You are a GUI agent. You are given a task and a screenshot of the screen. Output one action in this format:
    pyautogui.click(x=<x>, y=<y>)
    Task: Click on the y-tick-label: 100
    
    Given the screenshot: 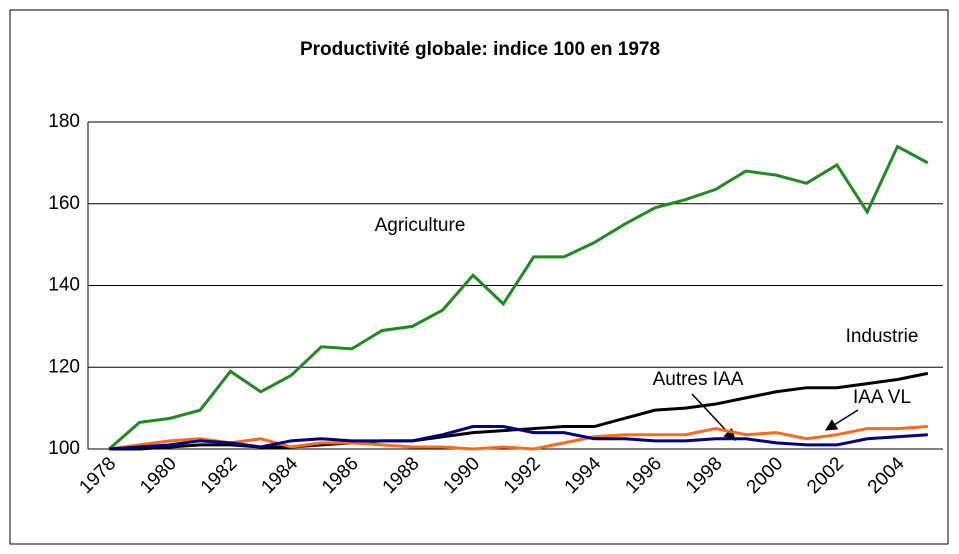 What is the action you would take?
    pyautogui.click(x=64, y=448)
    